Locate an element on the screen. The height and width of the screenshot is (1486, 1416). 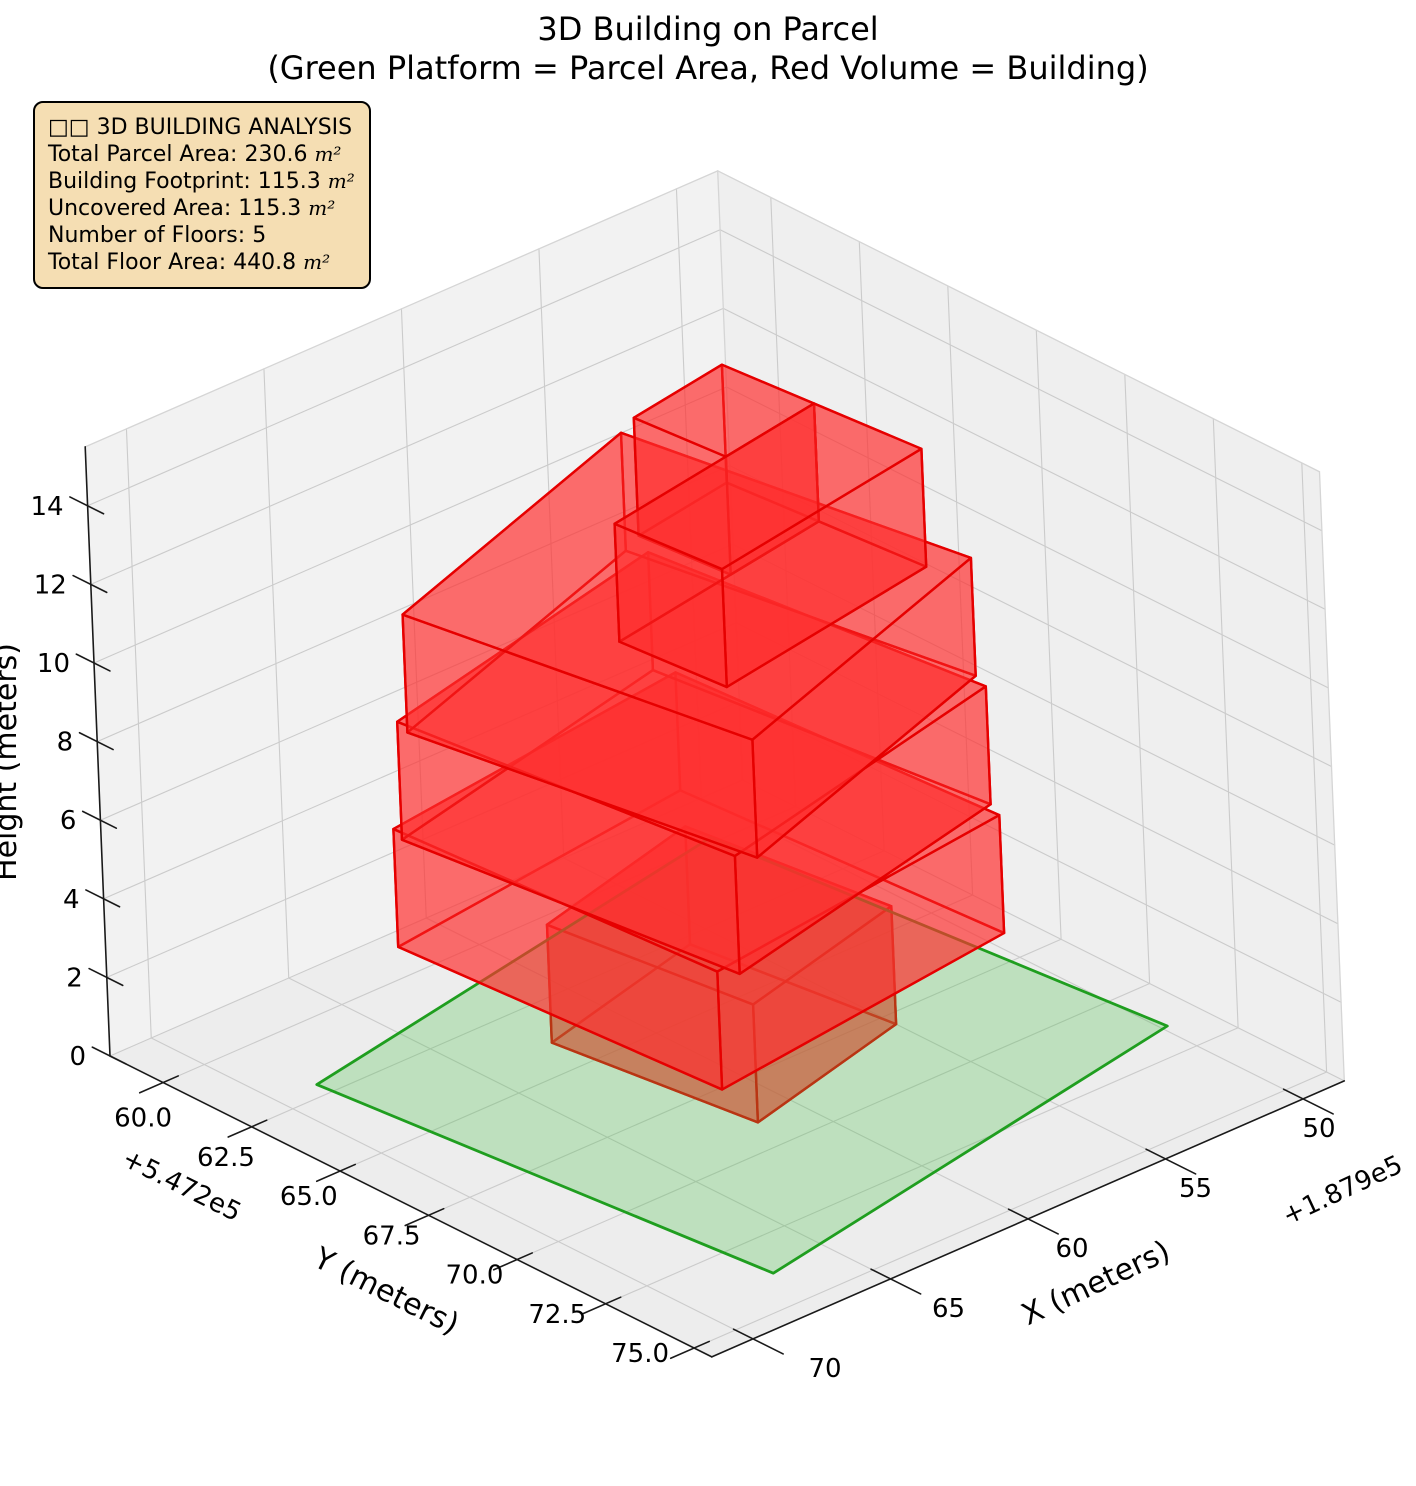
stat-label: Number of Floors: is located at coordinates (147, 235).